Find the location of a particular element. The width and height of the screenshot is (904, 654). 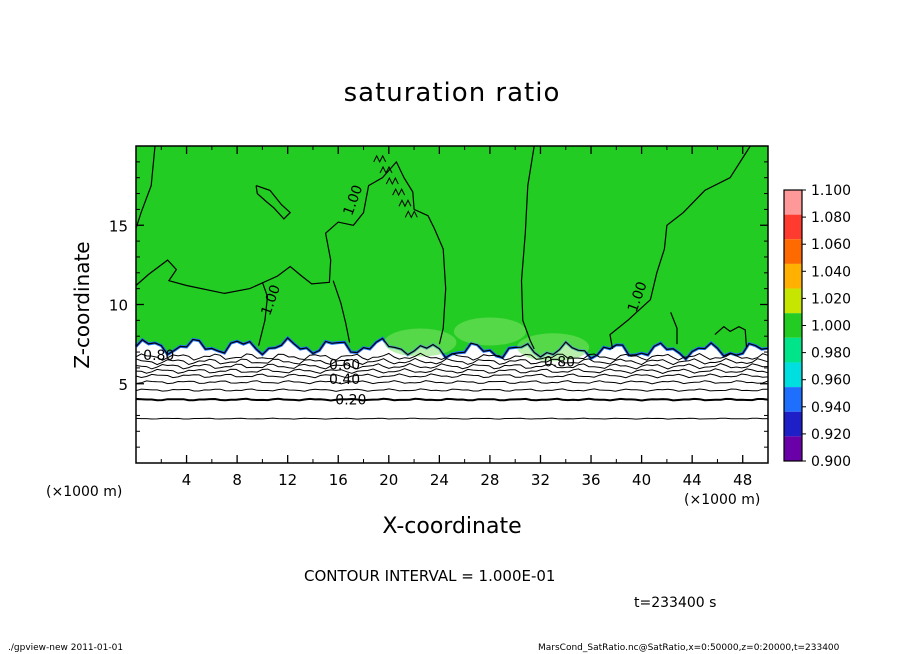

colorbar-label-10: 0.900 is located at coordinates (831, 462).